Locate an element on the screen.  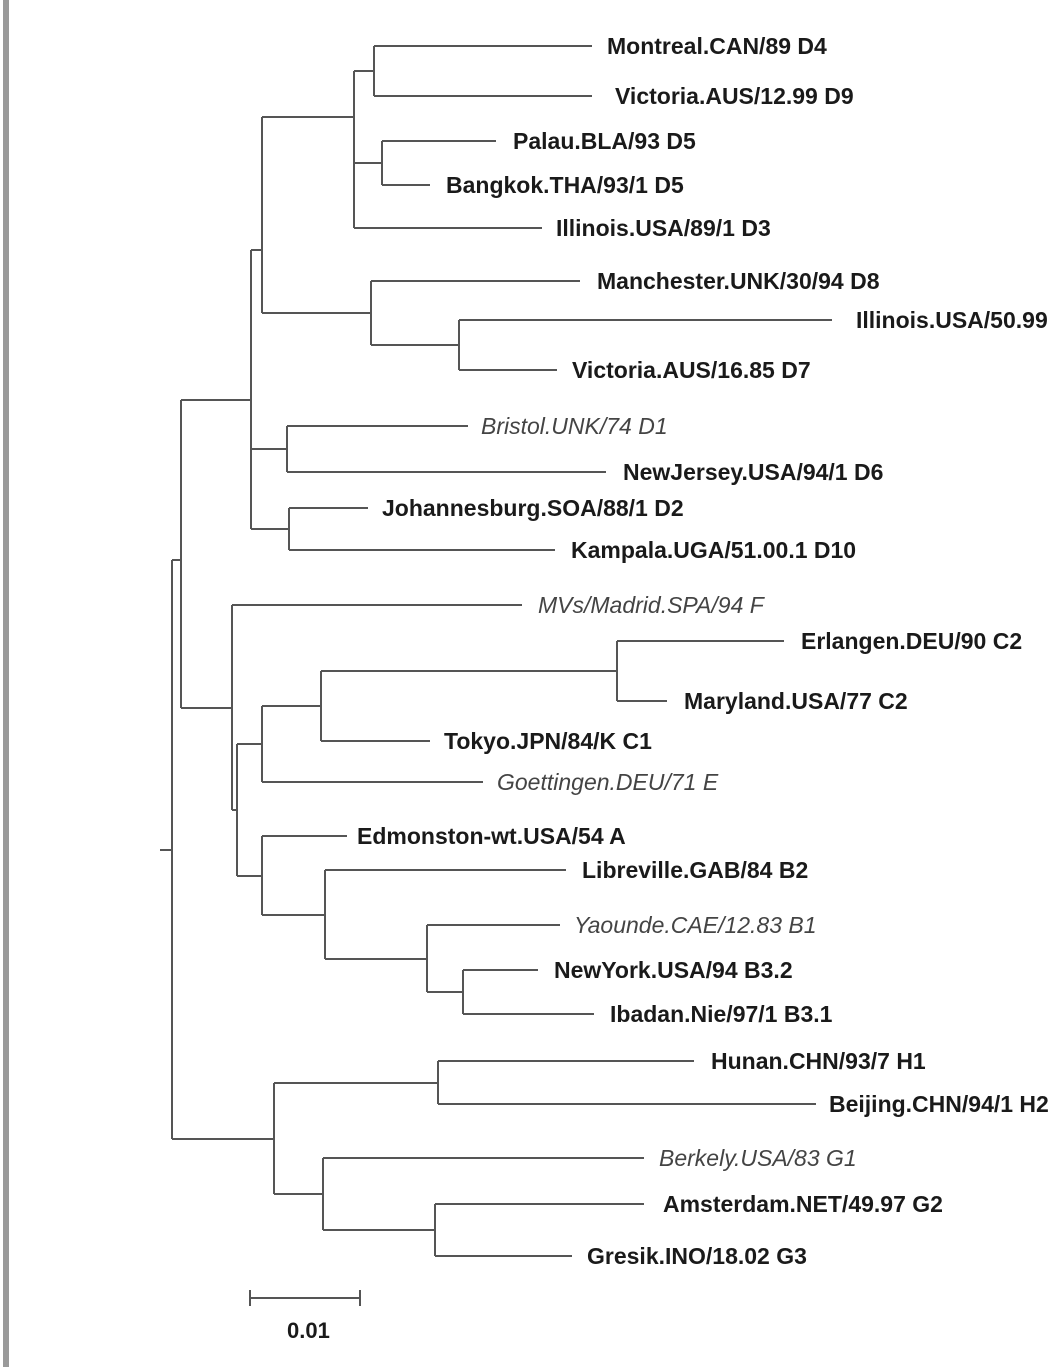
taxon-label: Libreville.GAB/84 B2 is located at coordinates (695, 870).